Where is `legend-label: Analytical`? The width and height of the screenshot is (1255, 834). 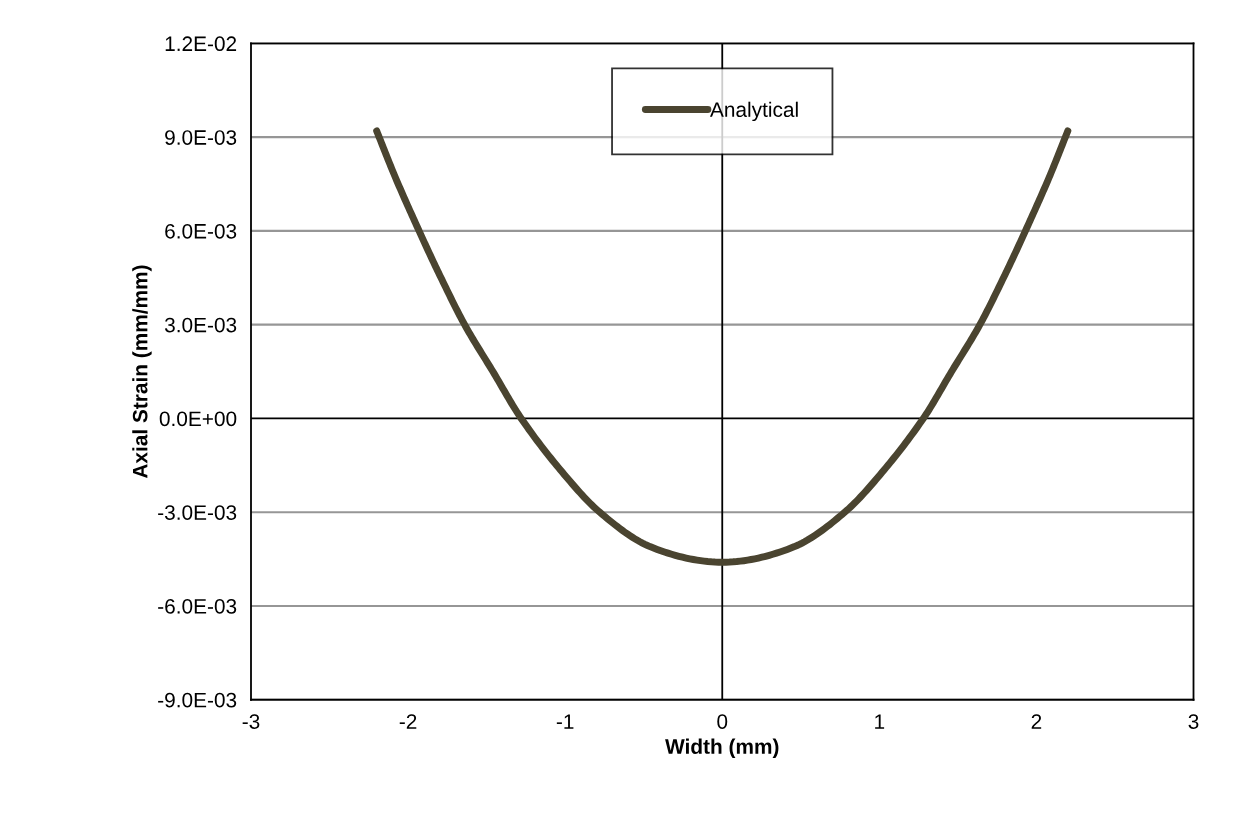
legend-label: Analytical is located at coordinates (754, 111).